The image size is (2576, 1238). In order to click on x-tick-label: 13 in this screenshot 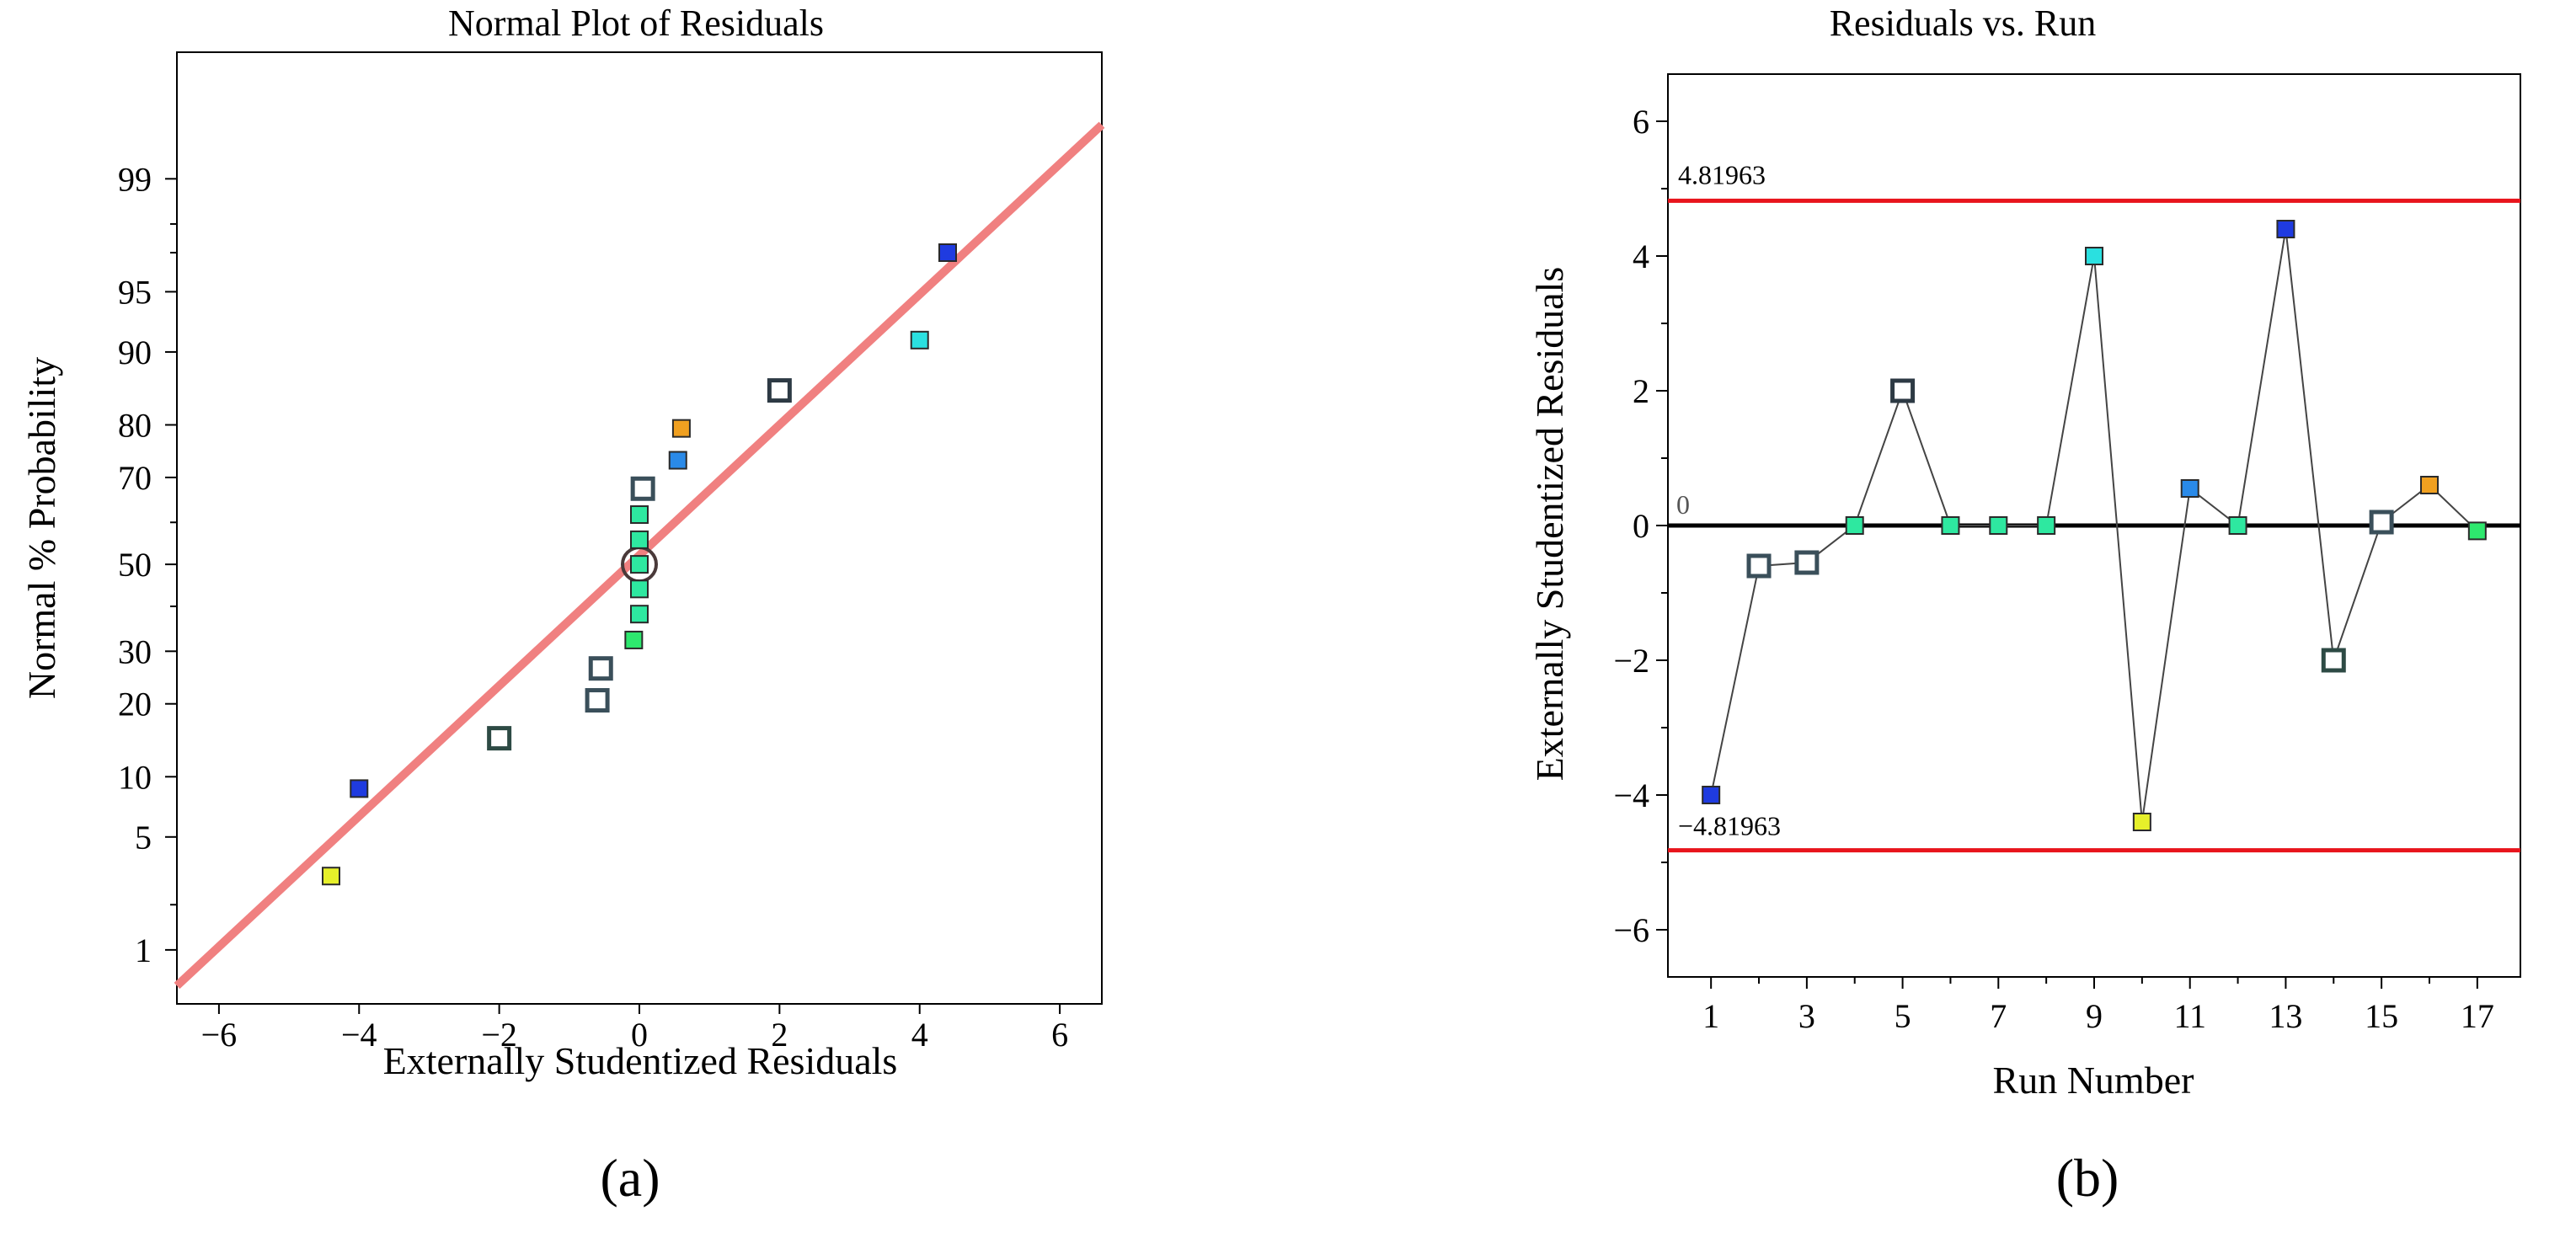, I will do `click(2285, 1016)`.